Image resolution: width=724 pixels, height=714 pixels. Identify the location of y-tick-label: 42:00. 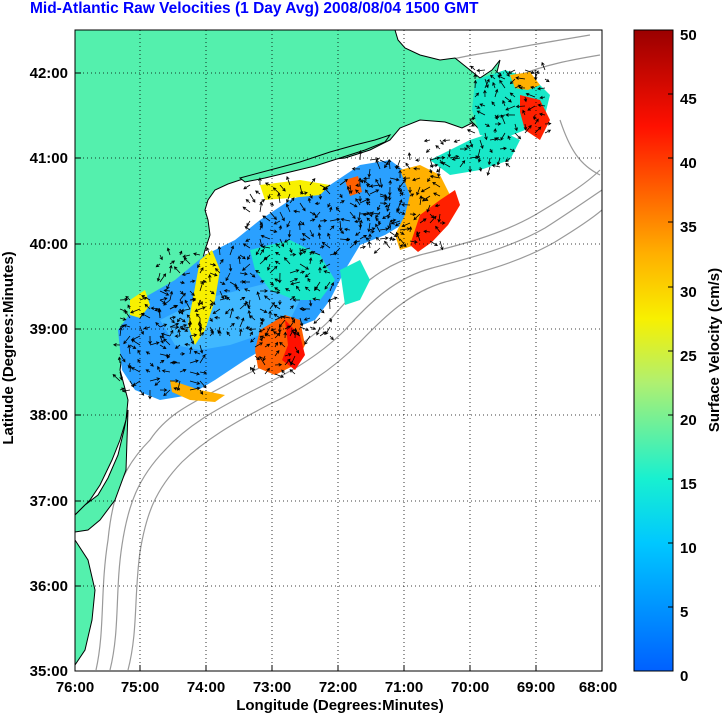
(49, 73).